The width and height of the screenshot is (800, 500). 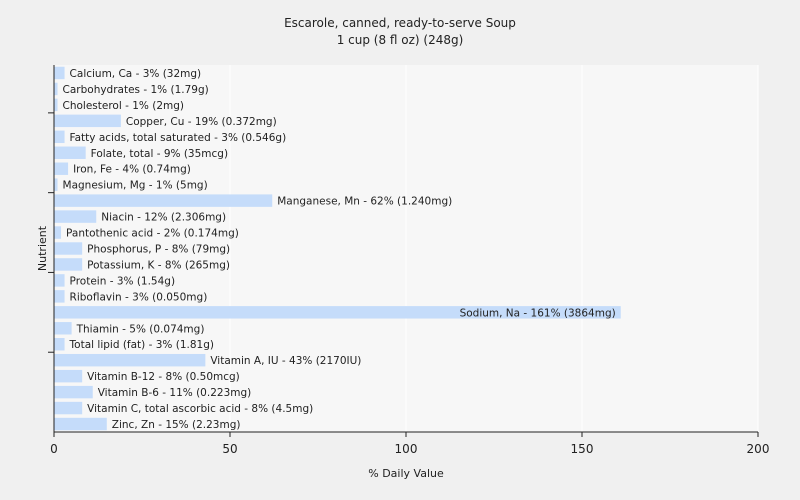 I want to click on bar-label: Magnesium, Mg - 1% (5mg), so click(x=135, y=186).